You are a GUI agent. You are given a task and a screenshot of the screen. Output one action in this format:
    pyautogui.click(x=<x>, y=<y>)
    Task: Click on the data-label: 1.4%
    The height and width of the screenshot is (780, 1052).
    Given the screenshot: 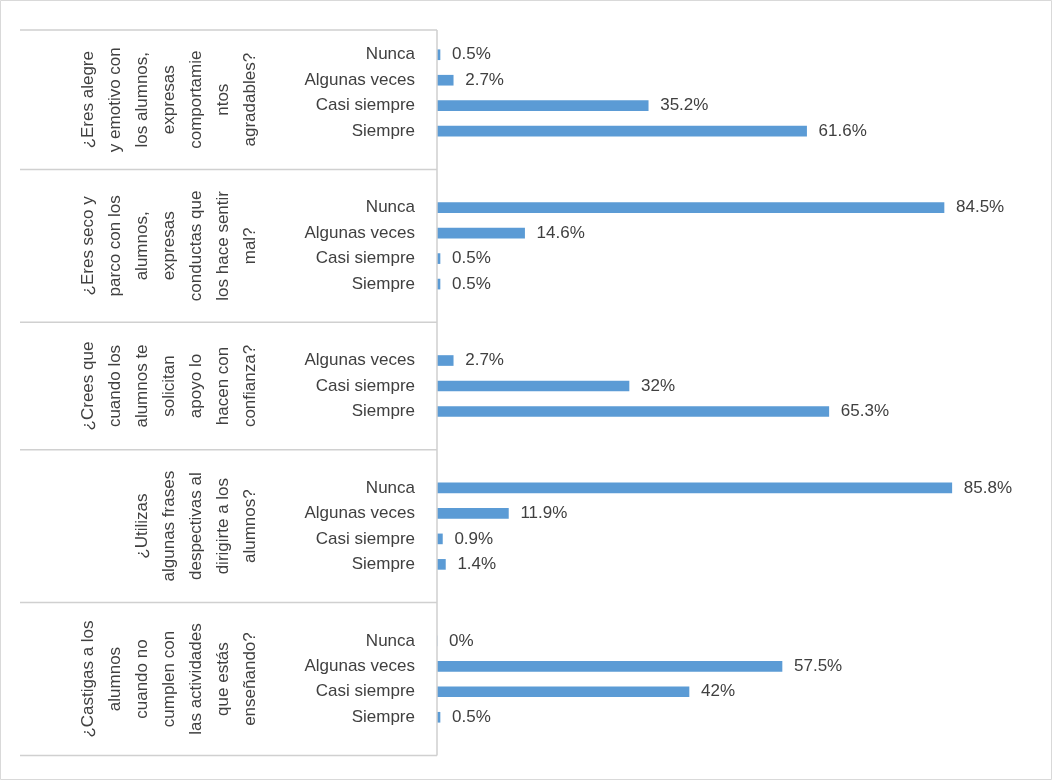 What is the action you would take?
    pyautogui.click(x=477, y=564)
    